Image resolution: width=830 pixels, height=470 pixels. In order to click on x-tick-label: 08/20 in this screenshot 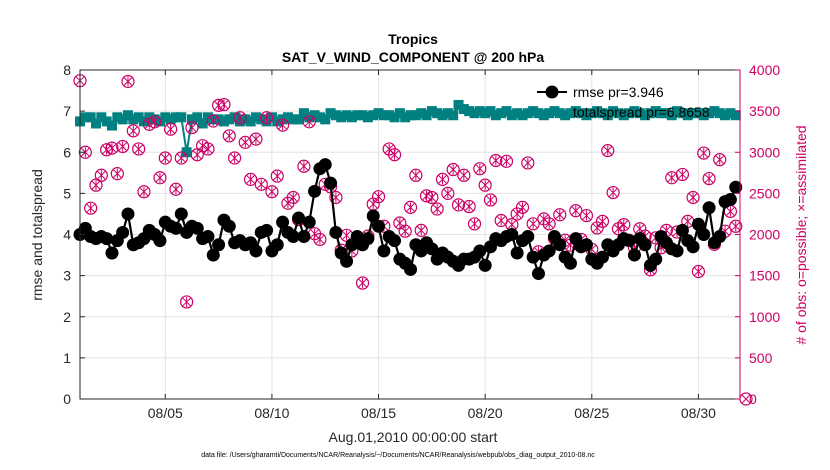, I will do `click(485, 413)`.